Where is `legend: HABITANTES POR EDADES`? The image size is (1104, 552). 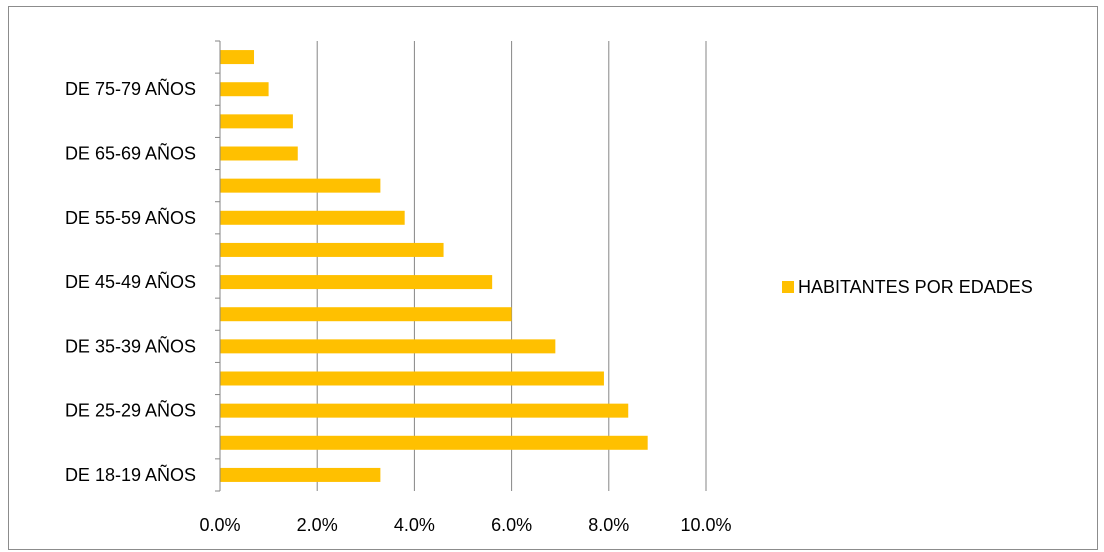
legend: HABITANTES POR EDADES is located at coordinates (907, 287).